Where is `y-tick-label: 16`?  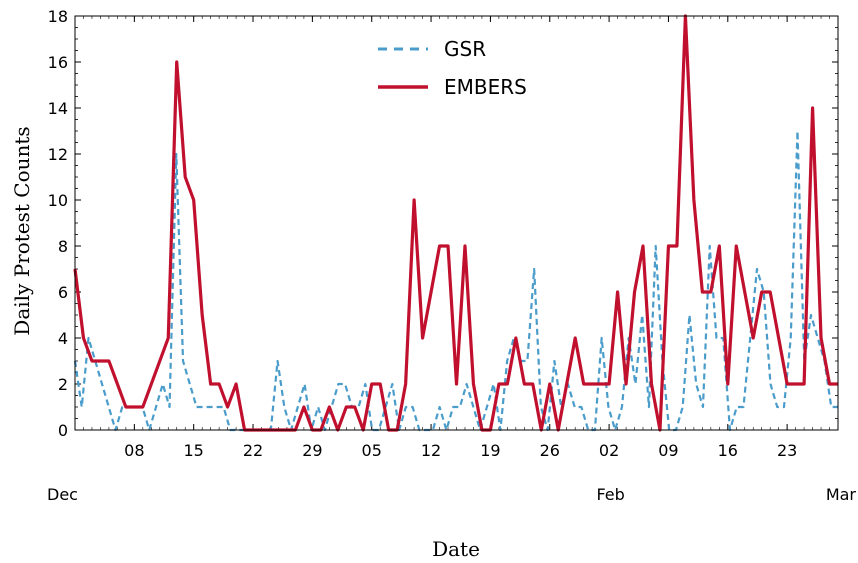
y-tick-label: 16 is located at coordinates (58, 62).